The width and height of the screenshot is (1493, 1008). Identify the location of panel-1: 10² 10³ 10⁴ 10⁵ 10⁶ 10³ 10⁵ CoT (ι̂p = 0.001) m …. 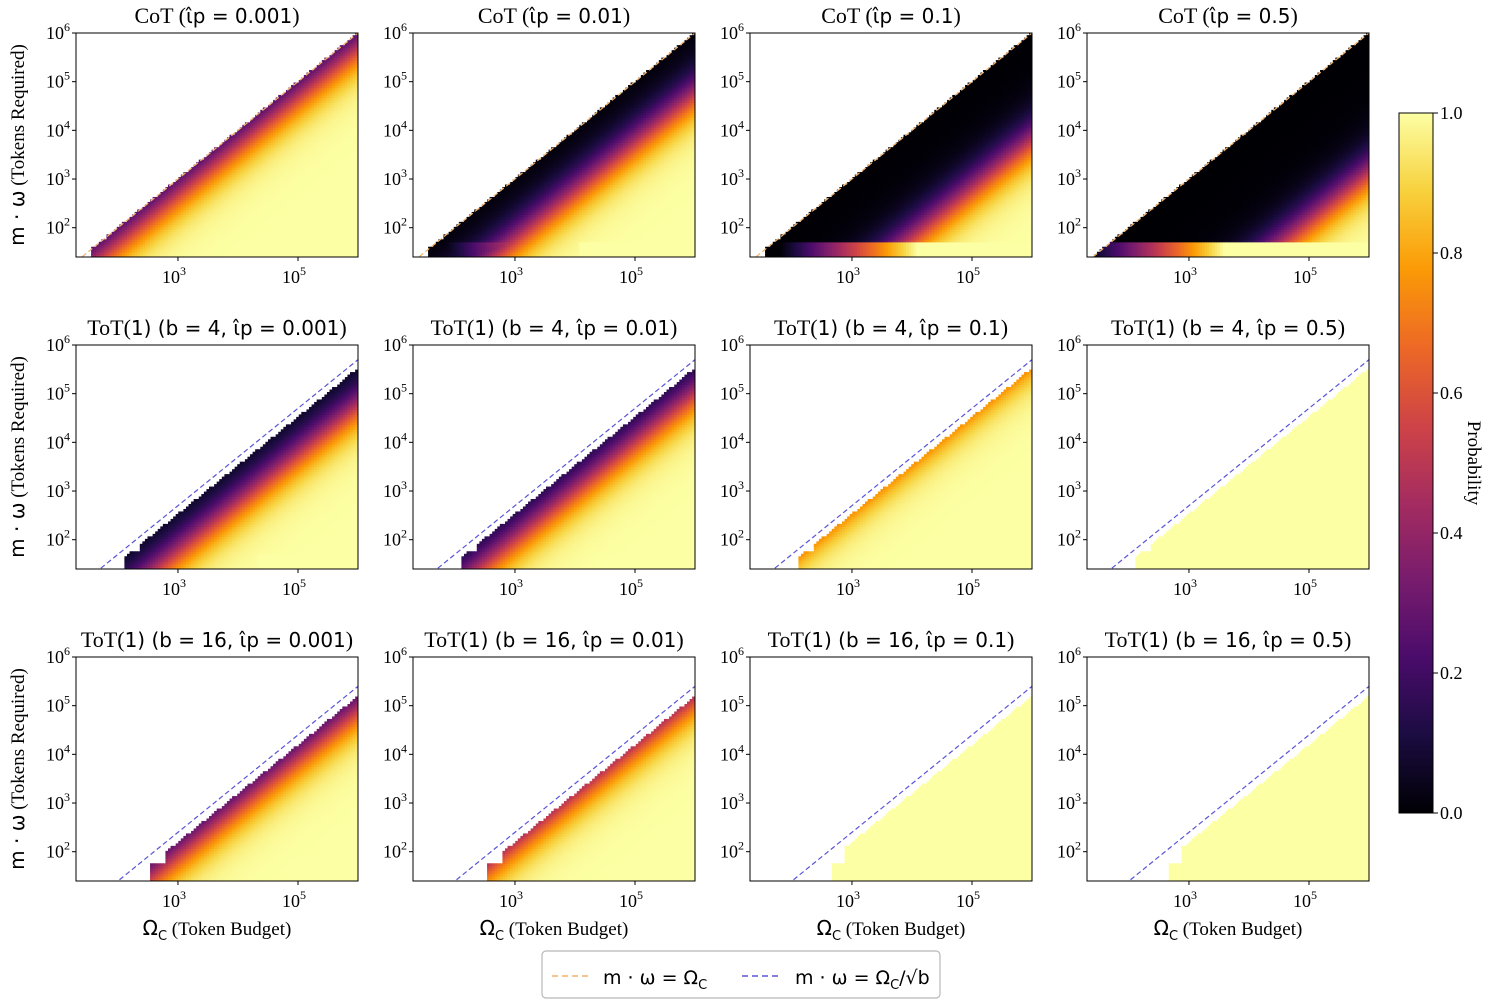
(182, 145).